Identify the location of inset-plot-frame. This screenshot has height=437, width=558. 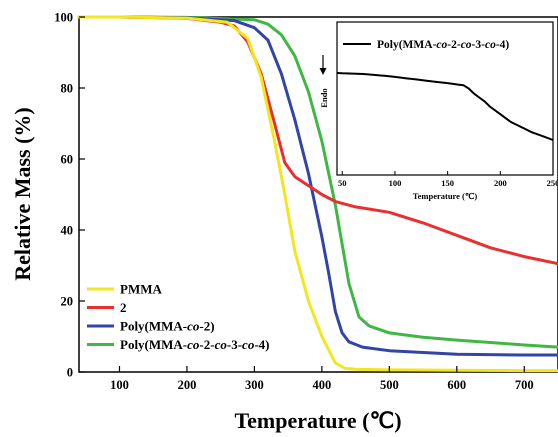
(445, 98).